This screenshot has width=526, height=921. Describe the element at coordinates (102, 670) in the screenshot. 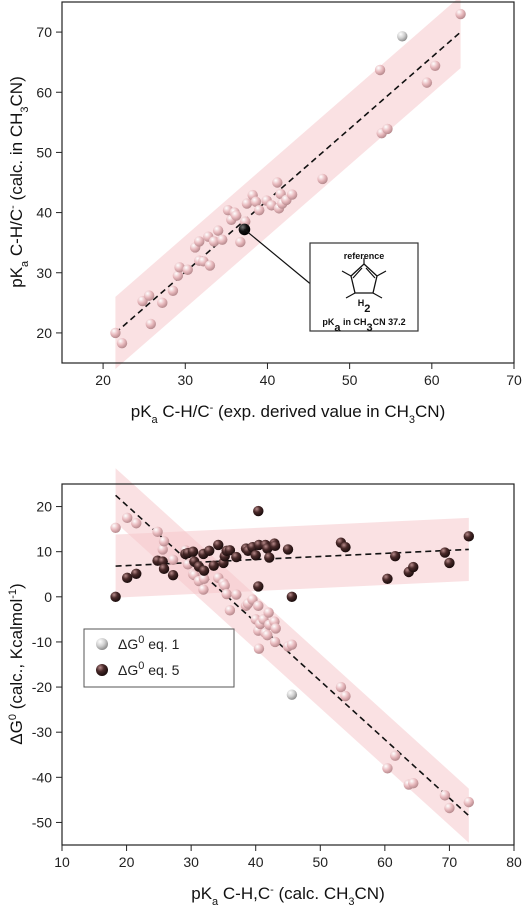

I see `legend-marker-eq5` at that location.